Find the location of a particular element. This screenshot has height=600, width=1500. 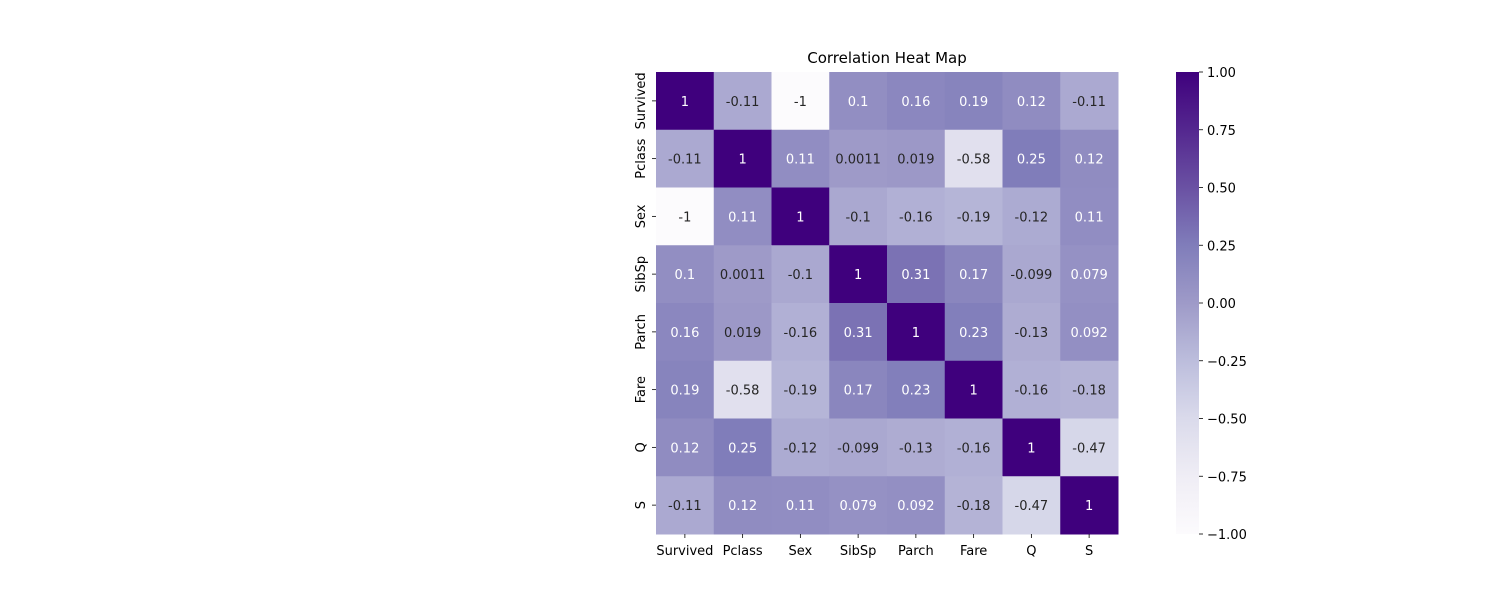

colorbar-tick-label: −0.75 is located at coordinates (1227, 477).